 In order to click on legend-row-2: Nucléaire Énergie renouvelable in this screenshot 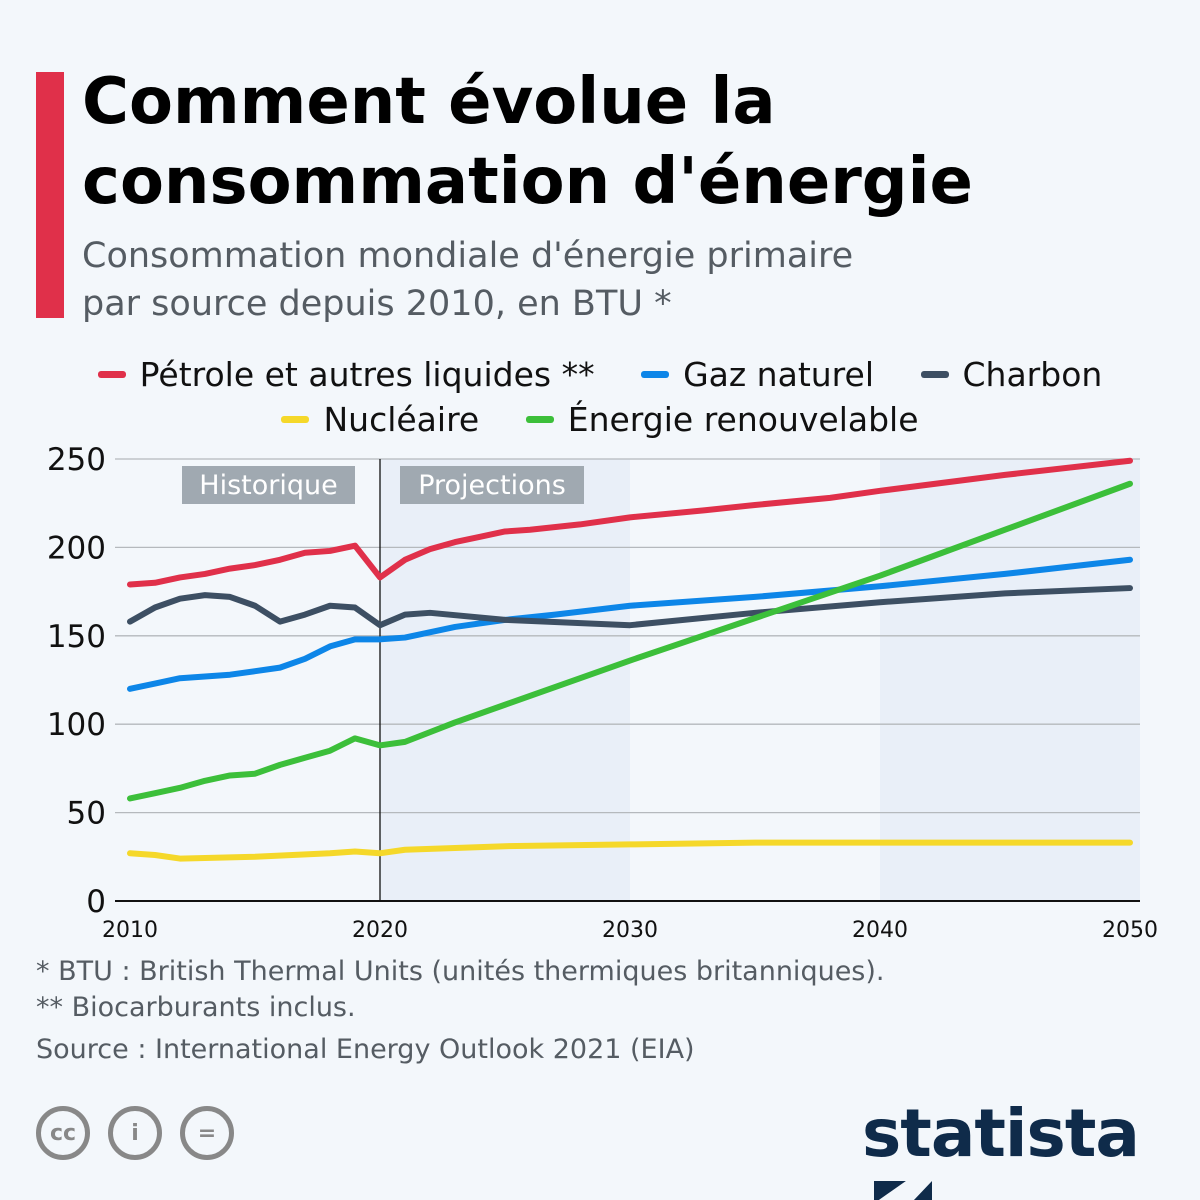, I will do `click(600, 415)`.